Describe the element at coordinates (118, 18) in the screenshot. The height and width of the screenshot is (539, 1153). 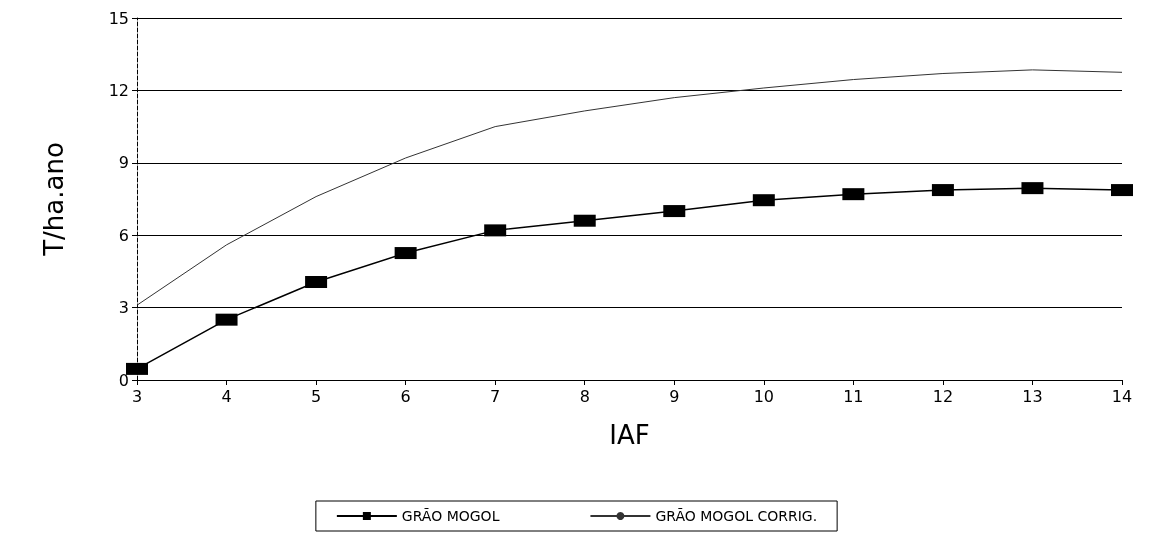
I see `y-tick-label: 15` at that location.